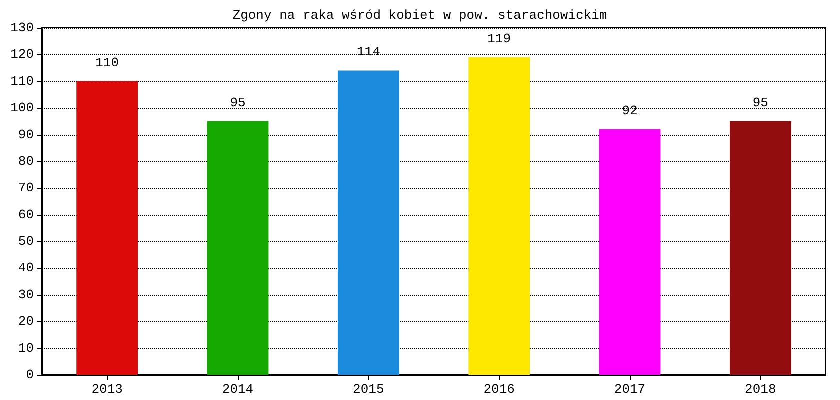  I want to click on y-tick-label: 100, so click(22, 108).